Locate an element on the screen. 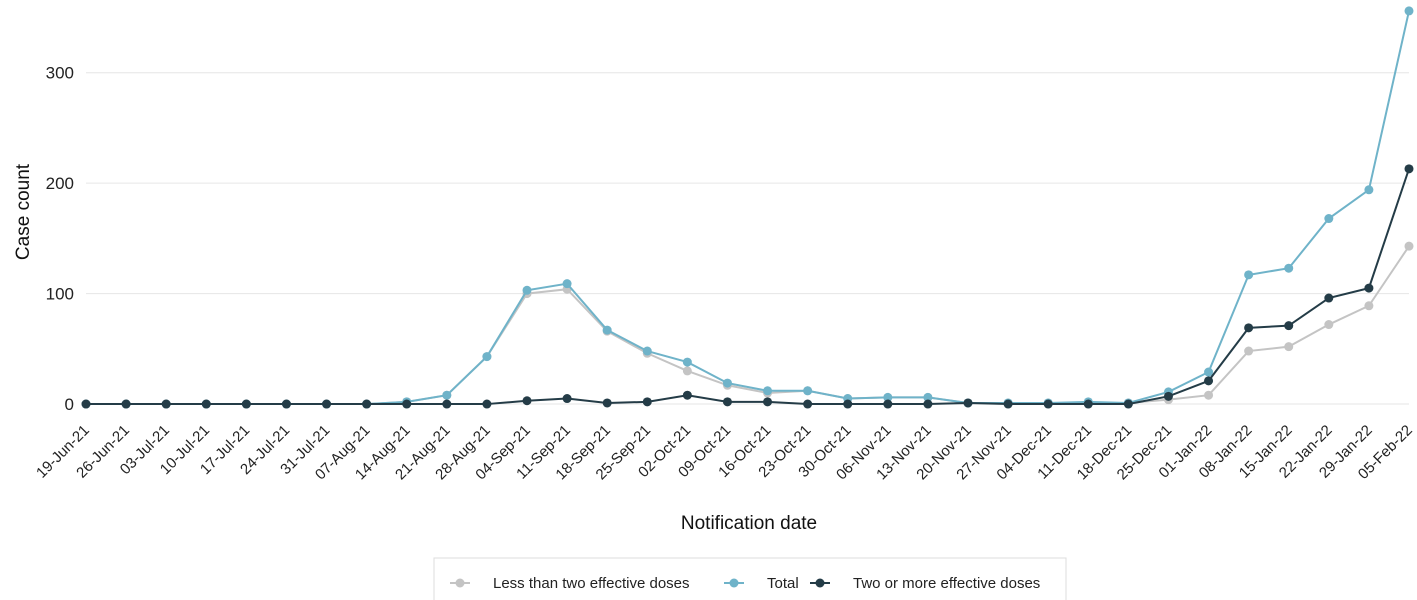 This screenshot has width=1417, height=600. legend-box is located at coordinates (750, 578).